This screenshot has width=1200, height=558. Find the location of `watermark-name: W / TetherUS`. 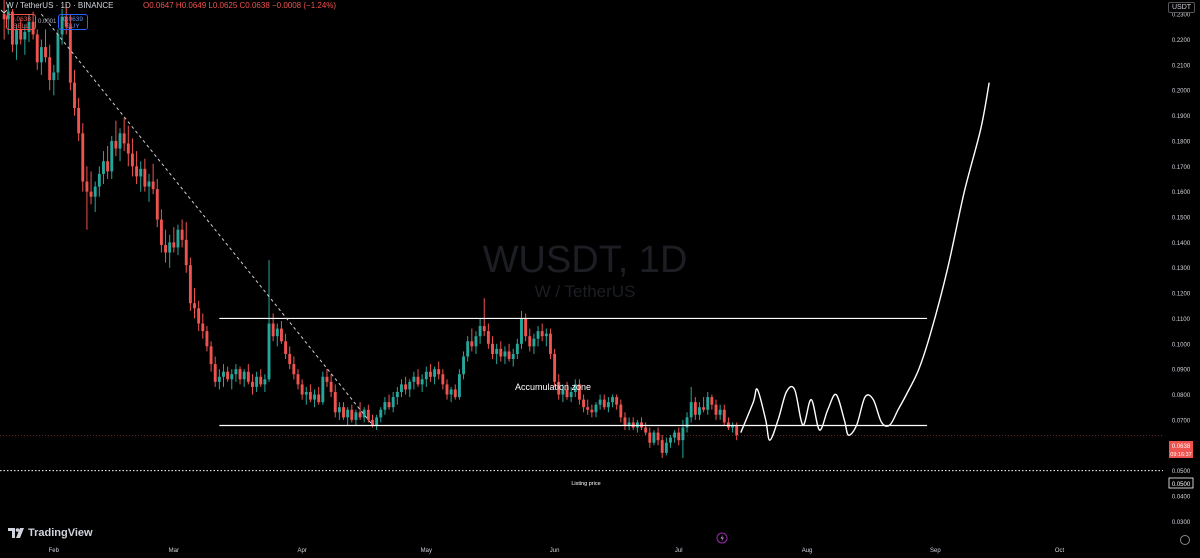

watermark-name: W / TetherUS is located at coordinates (585, 291).